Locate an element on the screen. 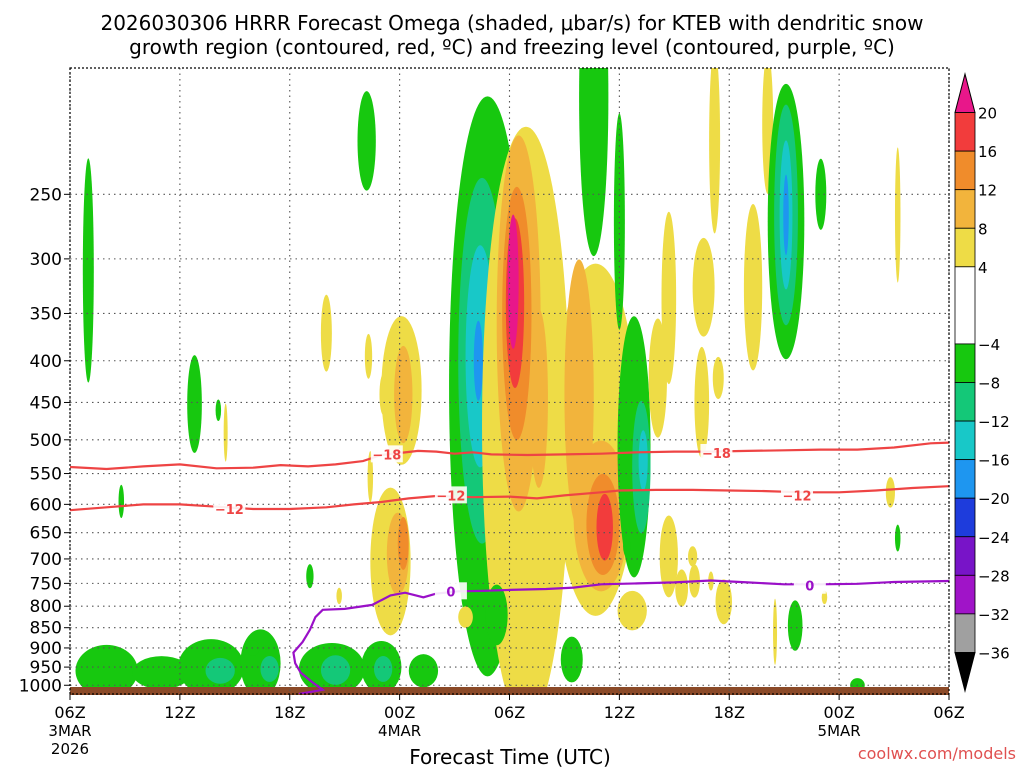 The image size is (1024, 768). x-tick-label-1: 12Z is located at coordinates (179, 712).